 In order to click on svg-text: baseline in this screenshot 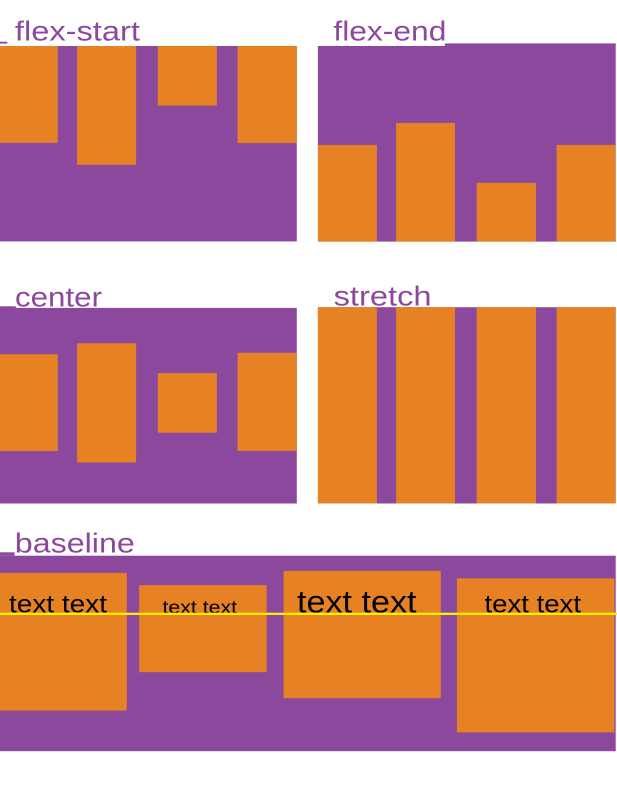, I will do `click(75, 542)`.